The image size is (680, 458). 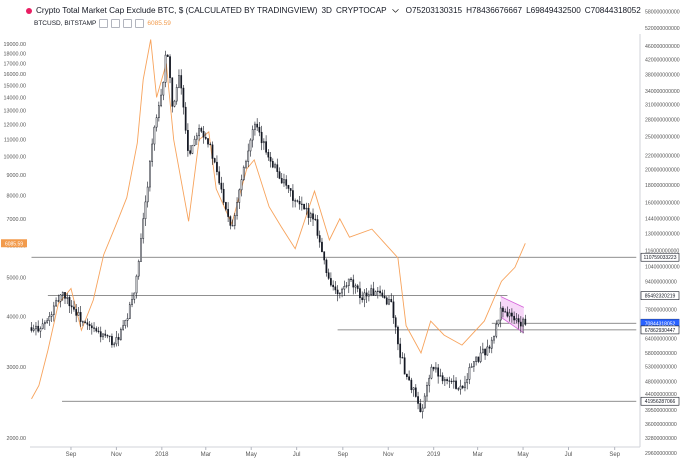 I want to click on x-tick-label: 2018, so click(x=162, y=455).